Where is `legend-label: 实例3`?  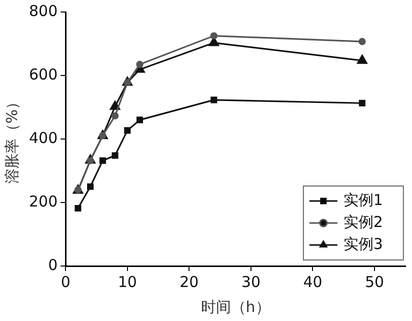 legend-label: 实例3 is located at coordinates (363, 243).